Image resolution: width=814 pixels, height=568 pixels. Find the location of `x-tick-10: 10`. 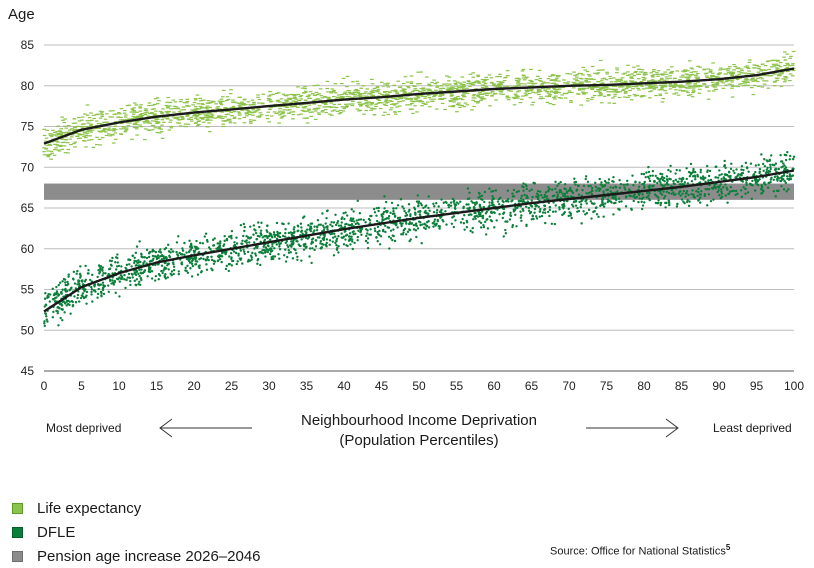

x-tick-10: 10 is located at coordinates (119, 386).